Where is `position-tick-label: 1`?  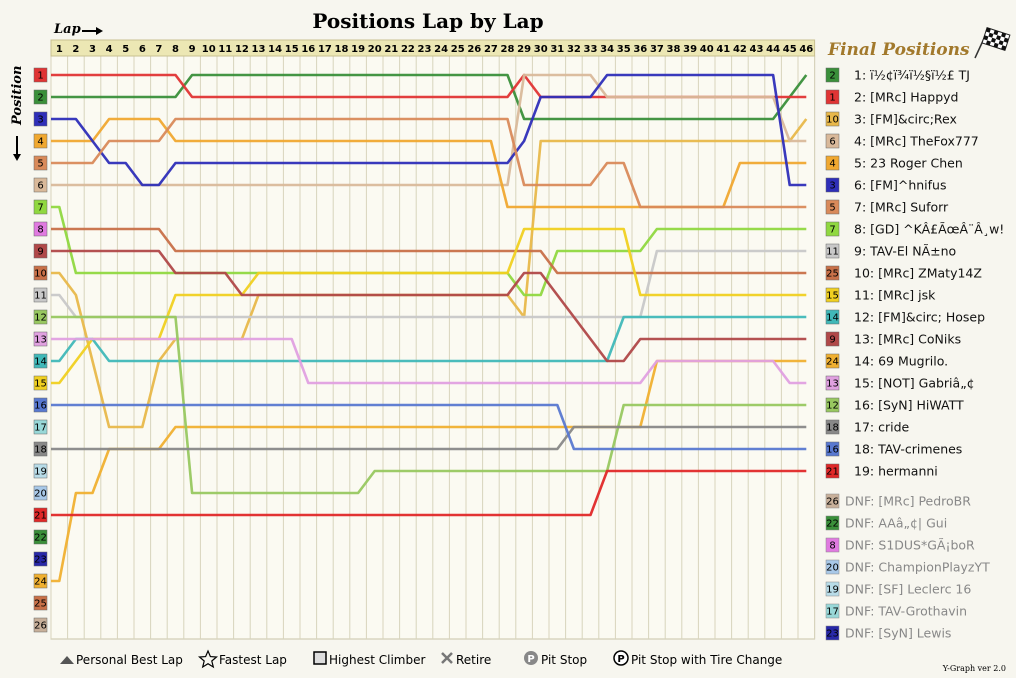 position-tick-label: 1 is located at coordinates (40, 76).